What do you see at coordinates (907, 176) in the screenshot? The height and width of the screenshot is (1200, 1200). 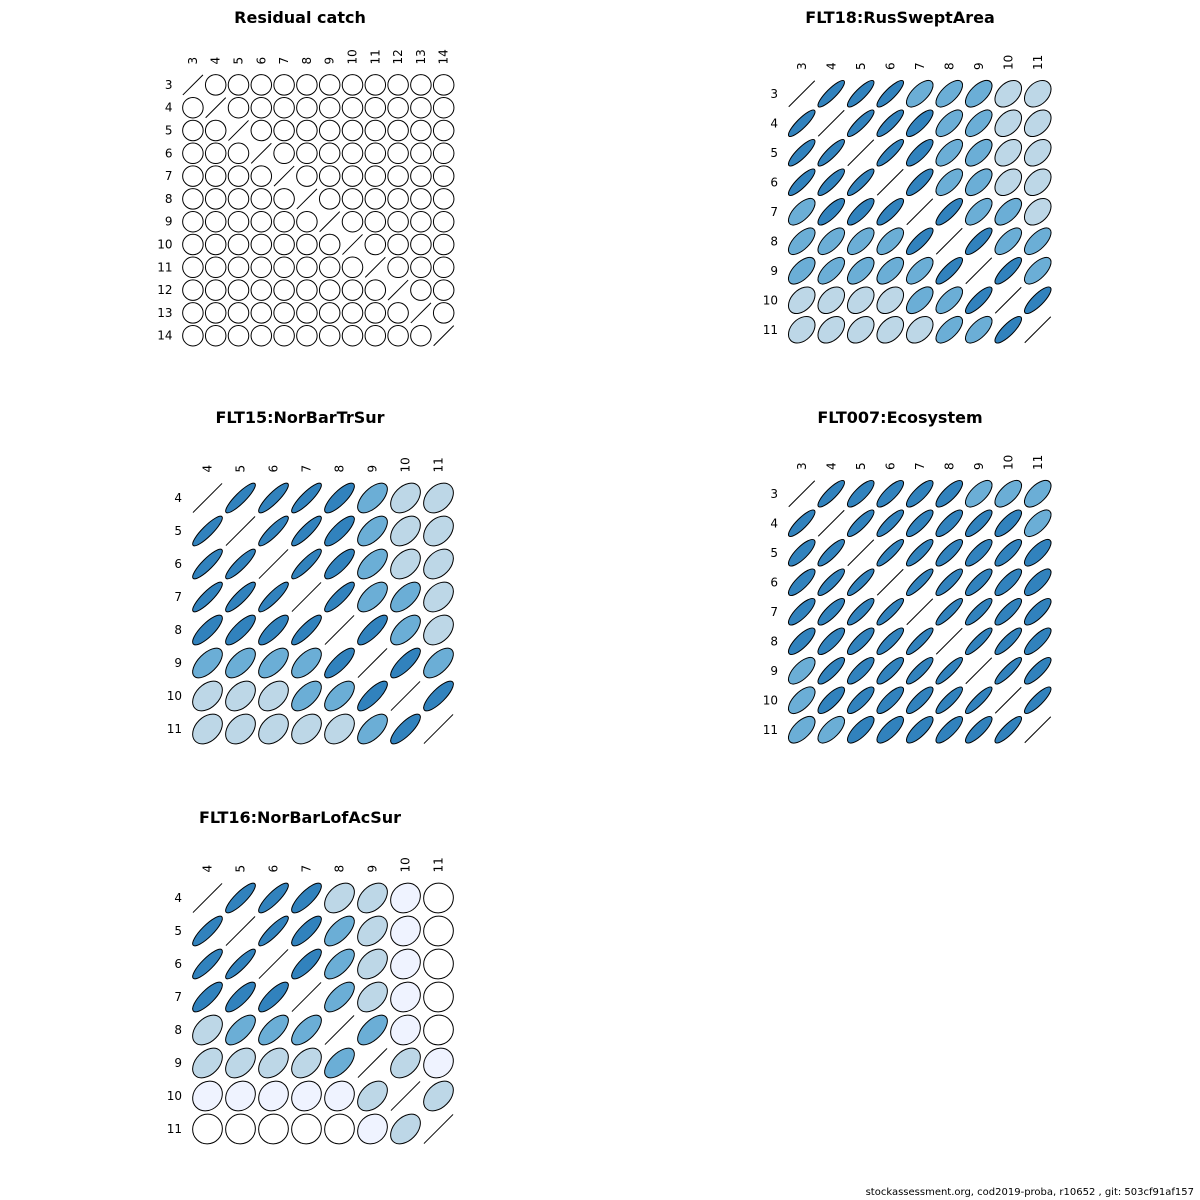 I see `panel-2: FLT18:RusSweptArea 3 3 4 4 5 5 6 6 7 7 8 8 9 9 10 10 11 11` at bounding box center [907, 176].